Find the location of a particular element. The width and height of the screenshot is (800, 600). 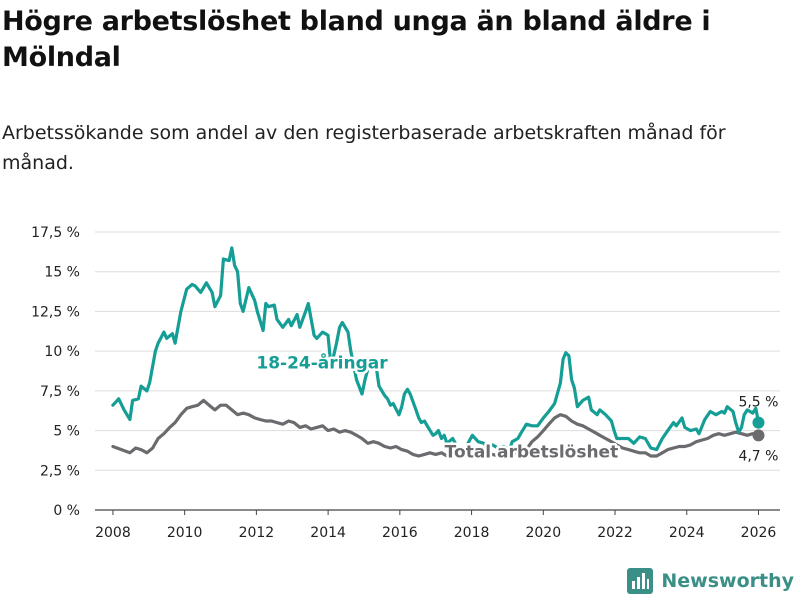

brand-name: Newsworthy is located at coordinates (727, 581).